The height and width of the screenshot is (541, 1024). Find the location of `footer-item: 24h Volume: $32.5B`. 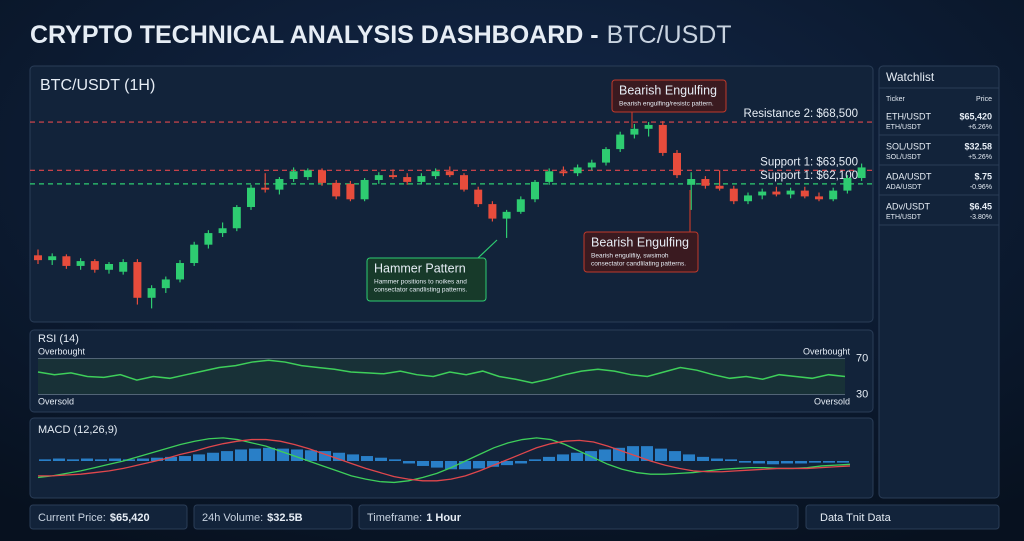

footer-item: 24h Volume: $32.5B is located at coordinates (252, 518).